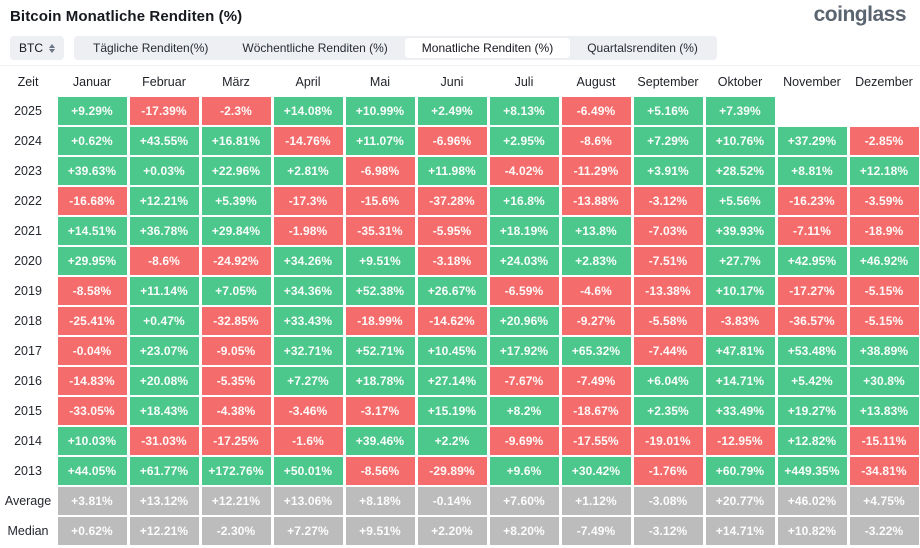  What do you see at coordinates (524, 411) in the screenshot?
I see `return-cell: +8.2%` at bounding box center [524, 411].